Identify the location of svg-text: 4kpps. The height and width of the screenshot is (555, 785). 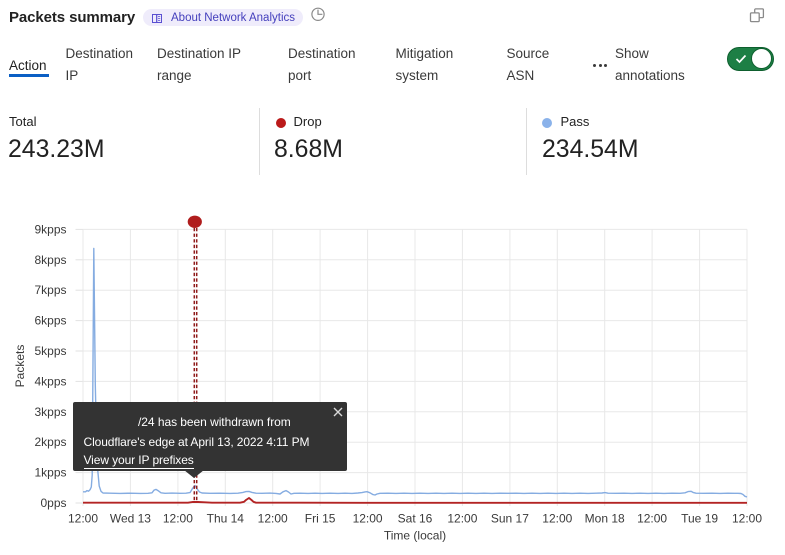
(50, 381).